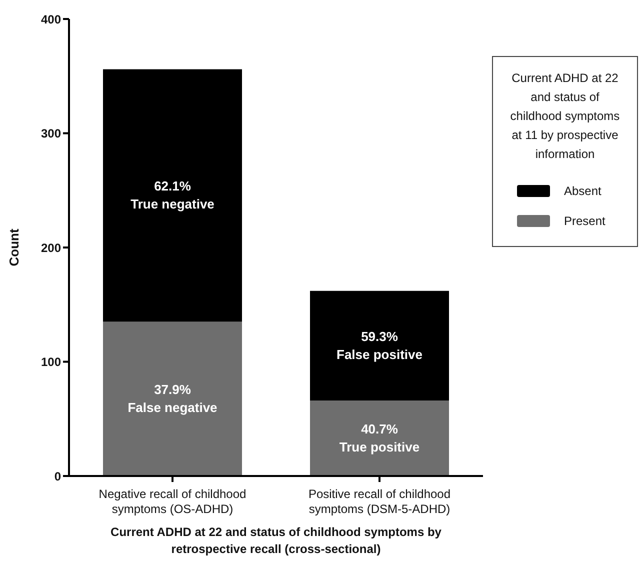  Describe the element at coordinates (14, 247) in the screenshot. I see `y-axis-title: Count` at that location.